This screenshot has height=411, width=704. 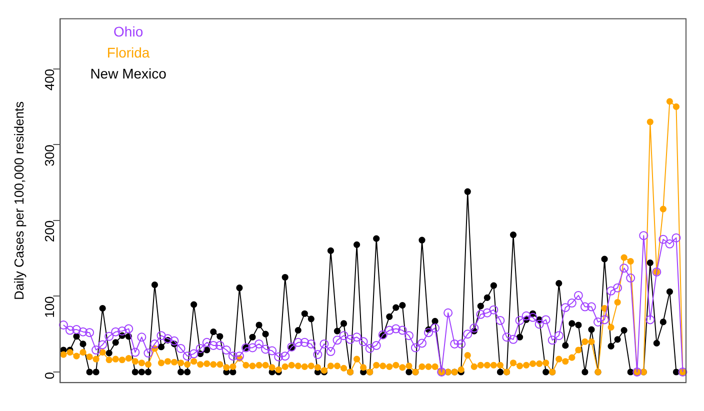 I want to click on y-tick-label: 400, so click(x=49, y=79).